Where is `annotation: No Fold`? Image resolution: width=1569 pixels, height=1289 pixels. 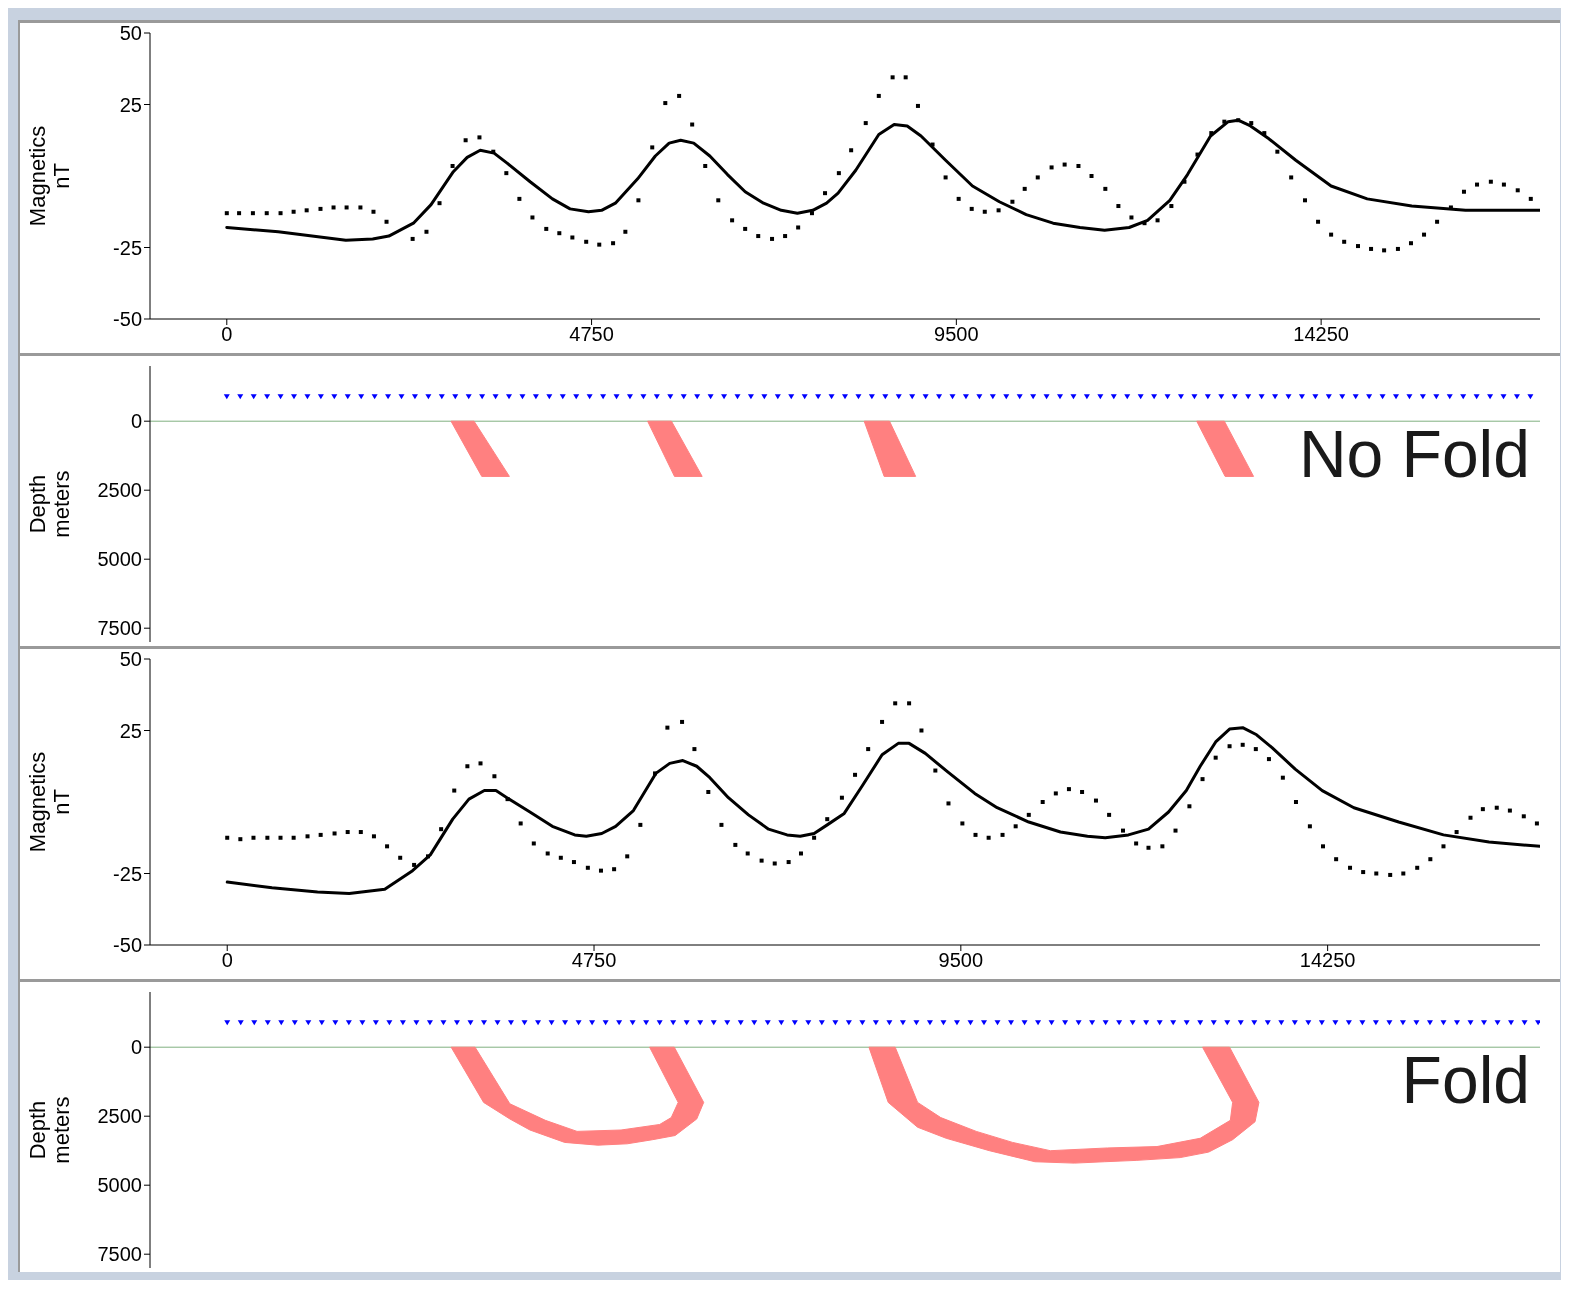 annotation: No Fold is located at coordinates (1414, 454).